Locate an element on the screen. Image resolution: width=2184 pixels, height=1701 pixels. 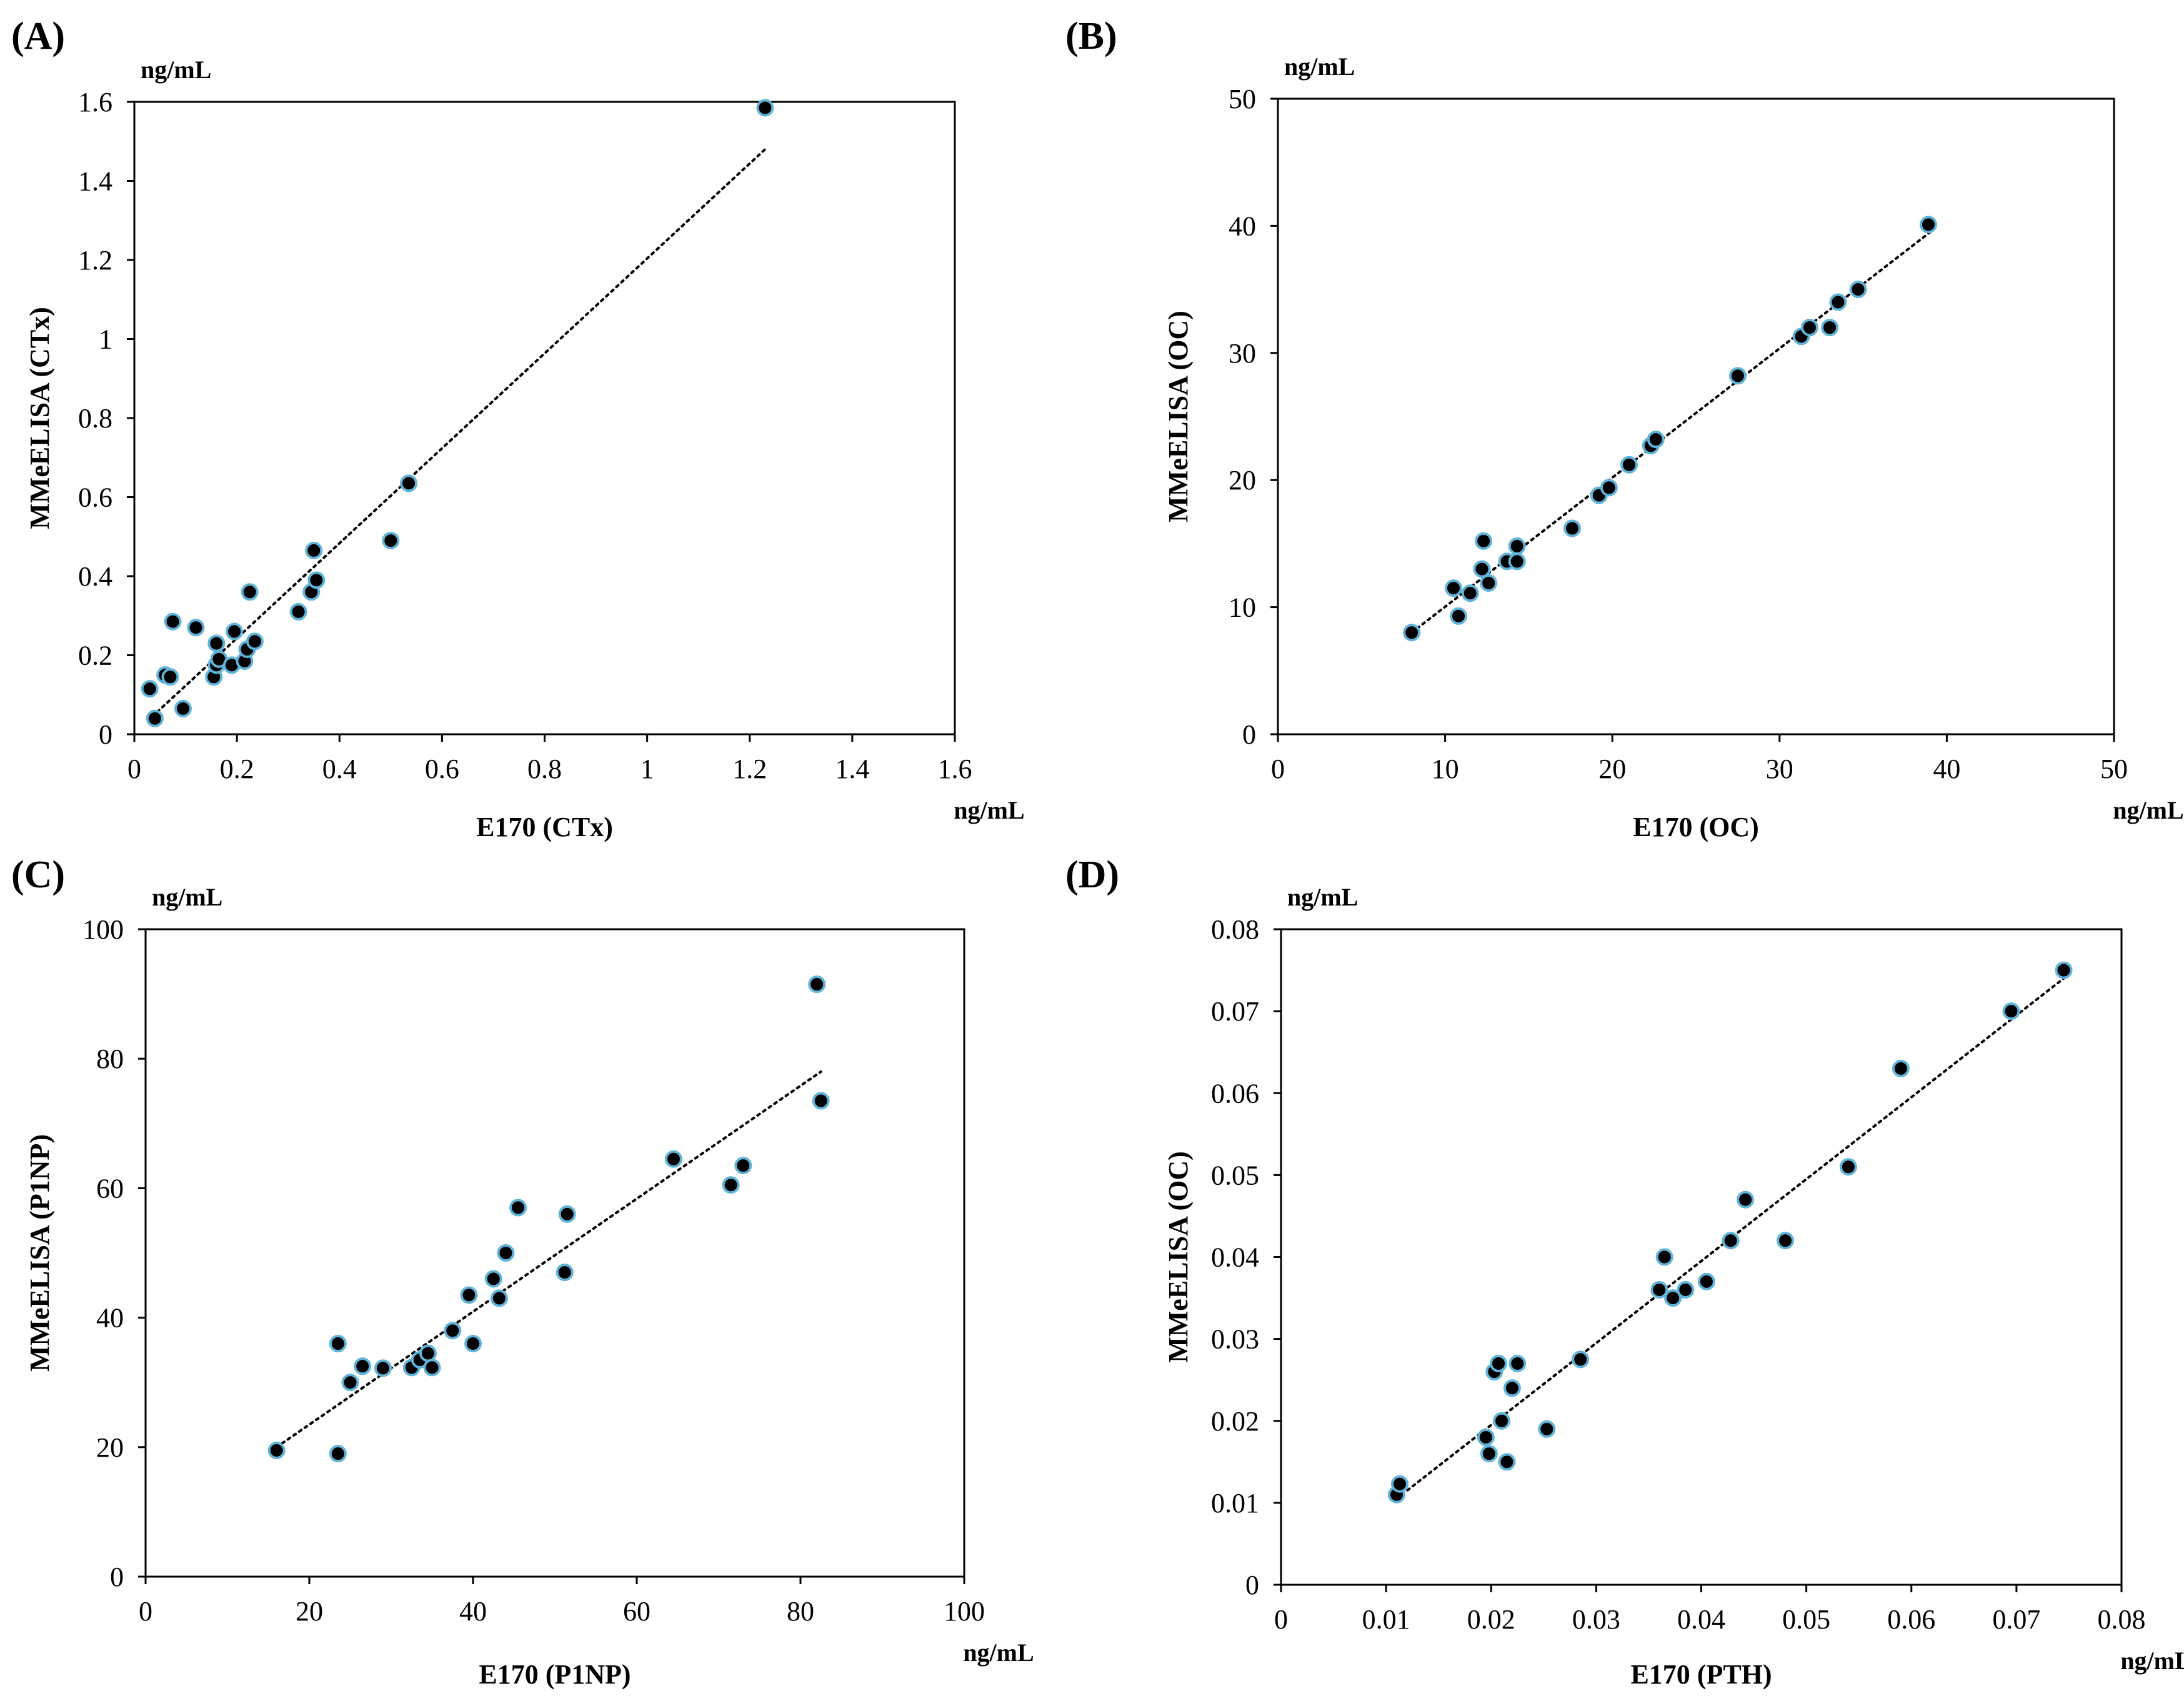
x-tick-label: 0 is located at coordinates (1281, 1619).